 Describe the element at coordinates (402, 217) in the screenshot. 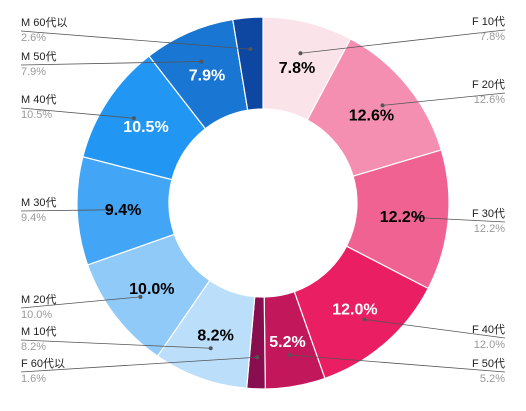

I see `slice-value-label-2: 12.2%` at that location.